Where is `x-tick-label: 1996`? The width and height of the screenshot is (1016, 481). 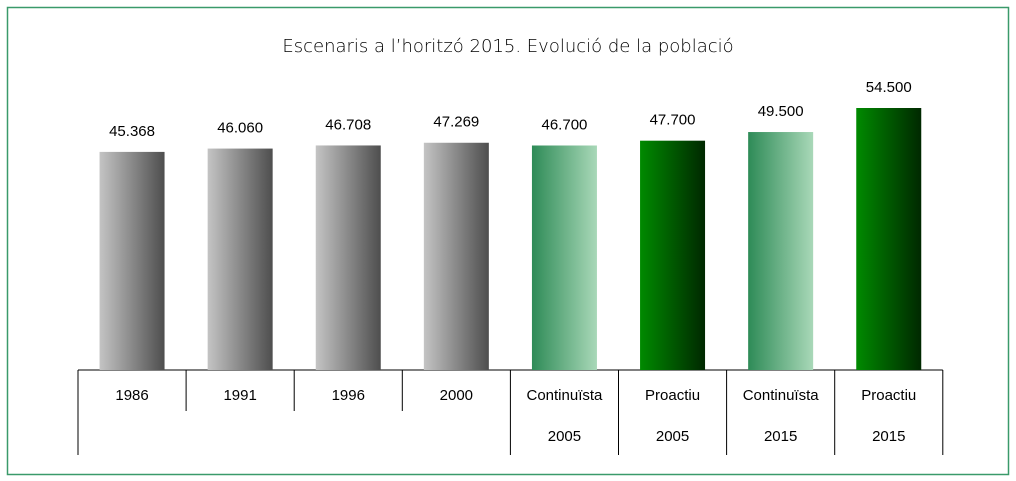 x-tick-label: 1996 is located at coordinates (348, 395).